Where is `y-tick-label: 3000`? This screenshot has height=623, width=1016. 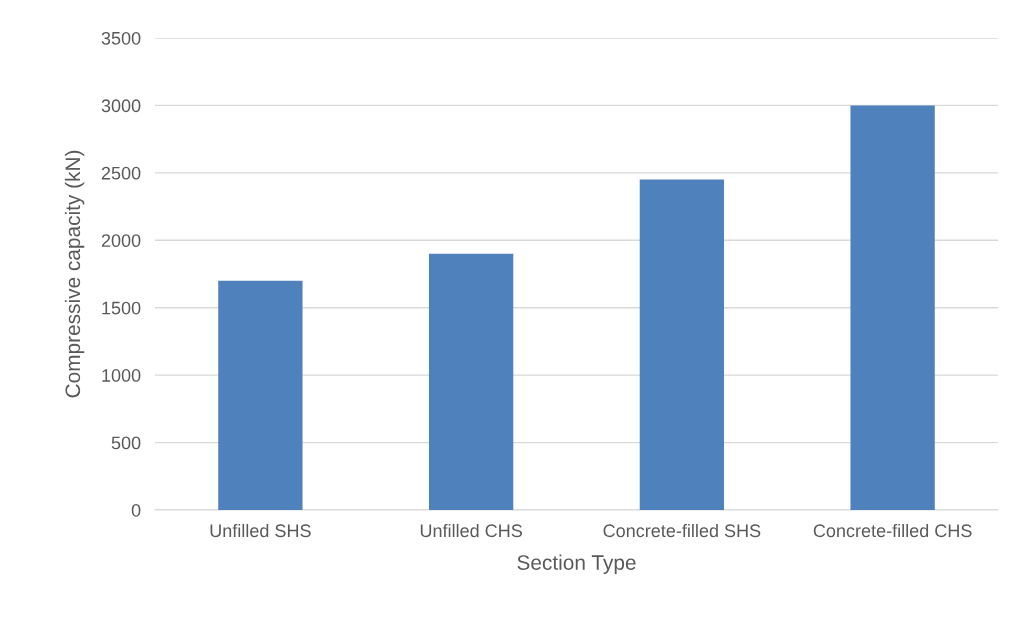 y-tick-label: 3000 is located at coordinates (121, 106).